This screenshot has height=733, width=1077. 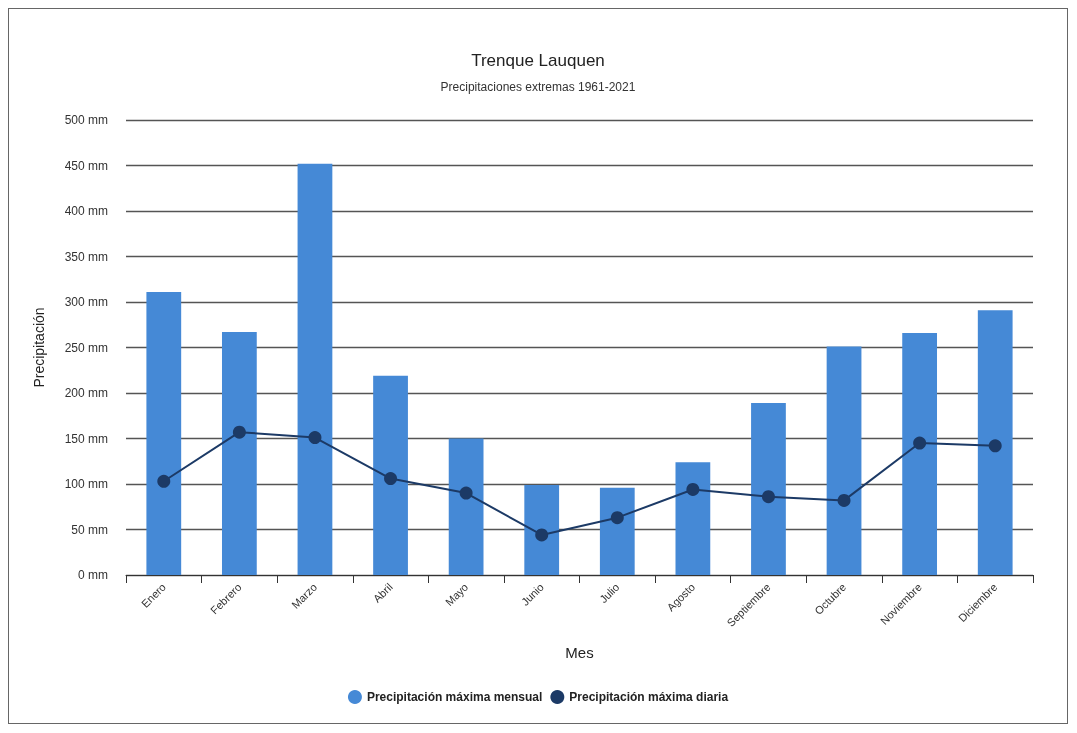 What do you see at coordinates (86, 302) in the screenshot?
I see `y-tick-label: 300 mm` at bounding box center [86, 302].